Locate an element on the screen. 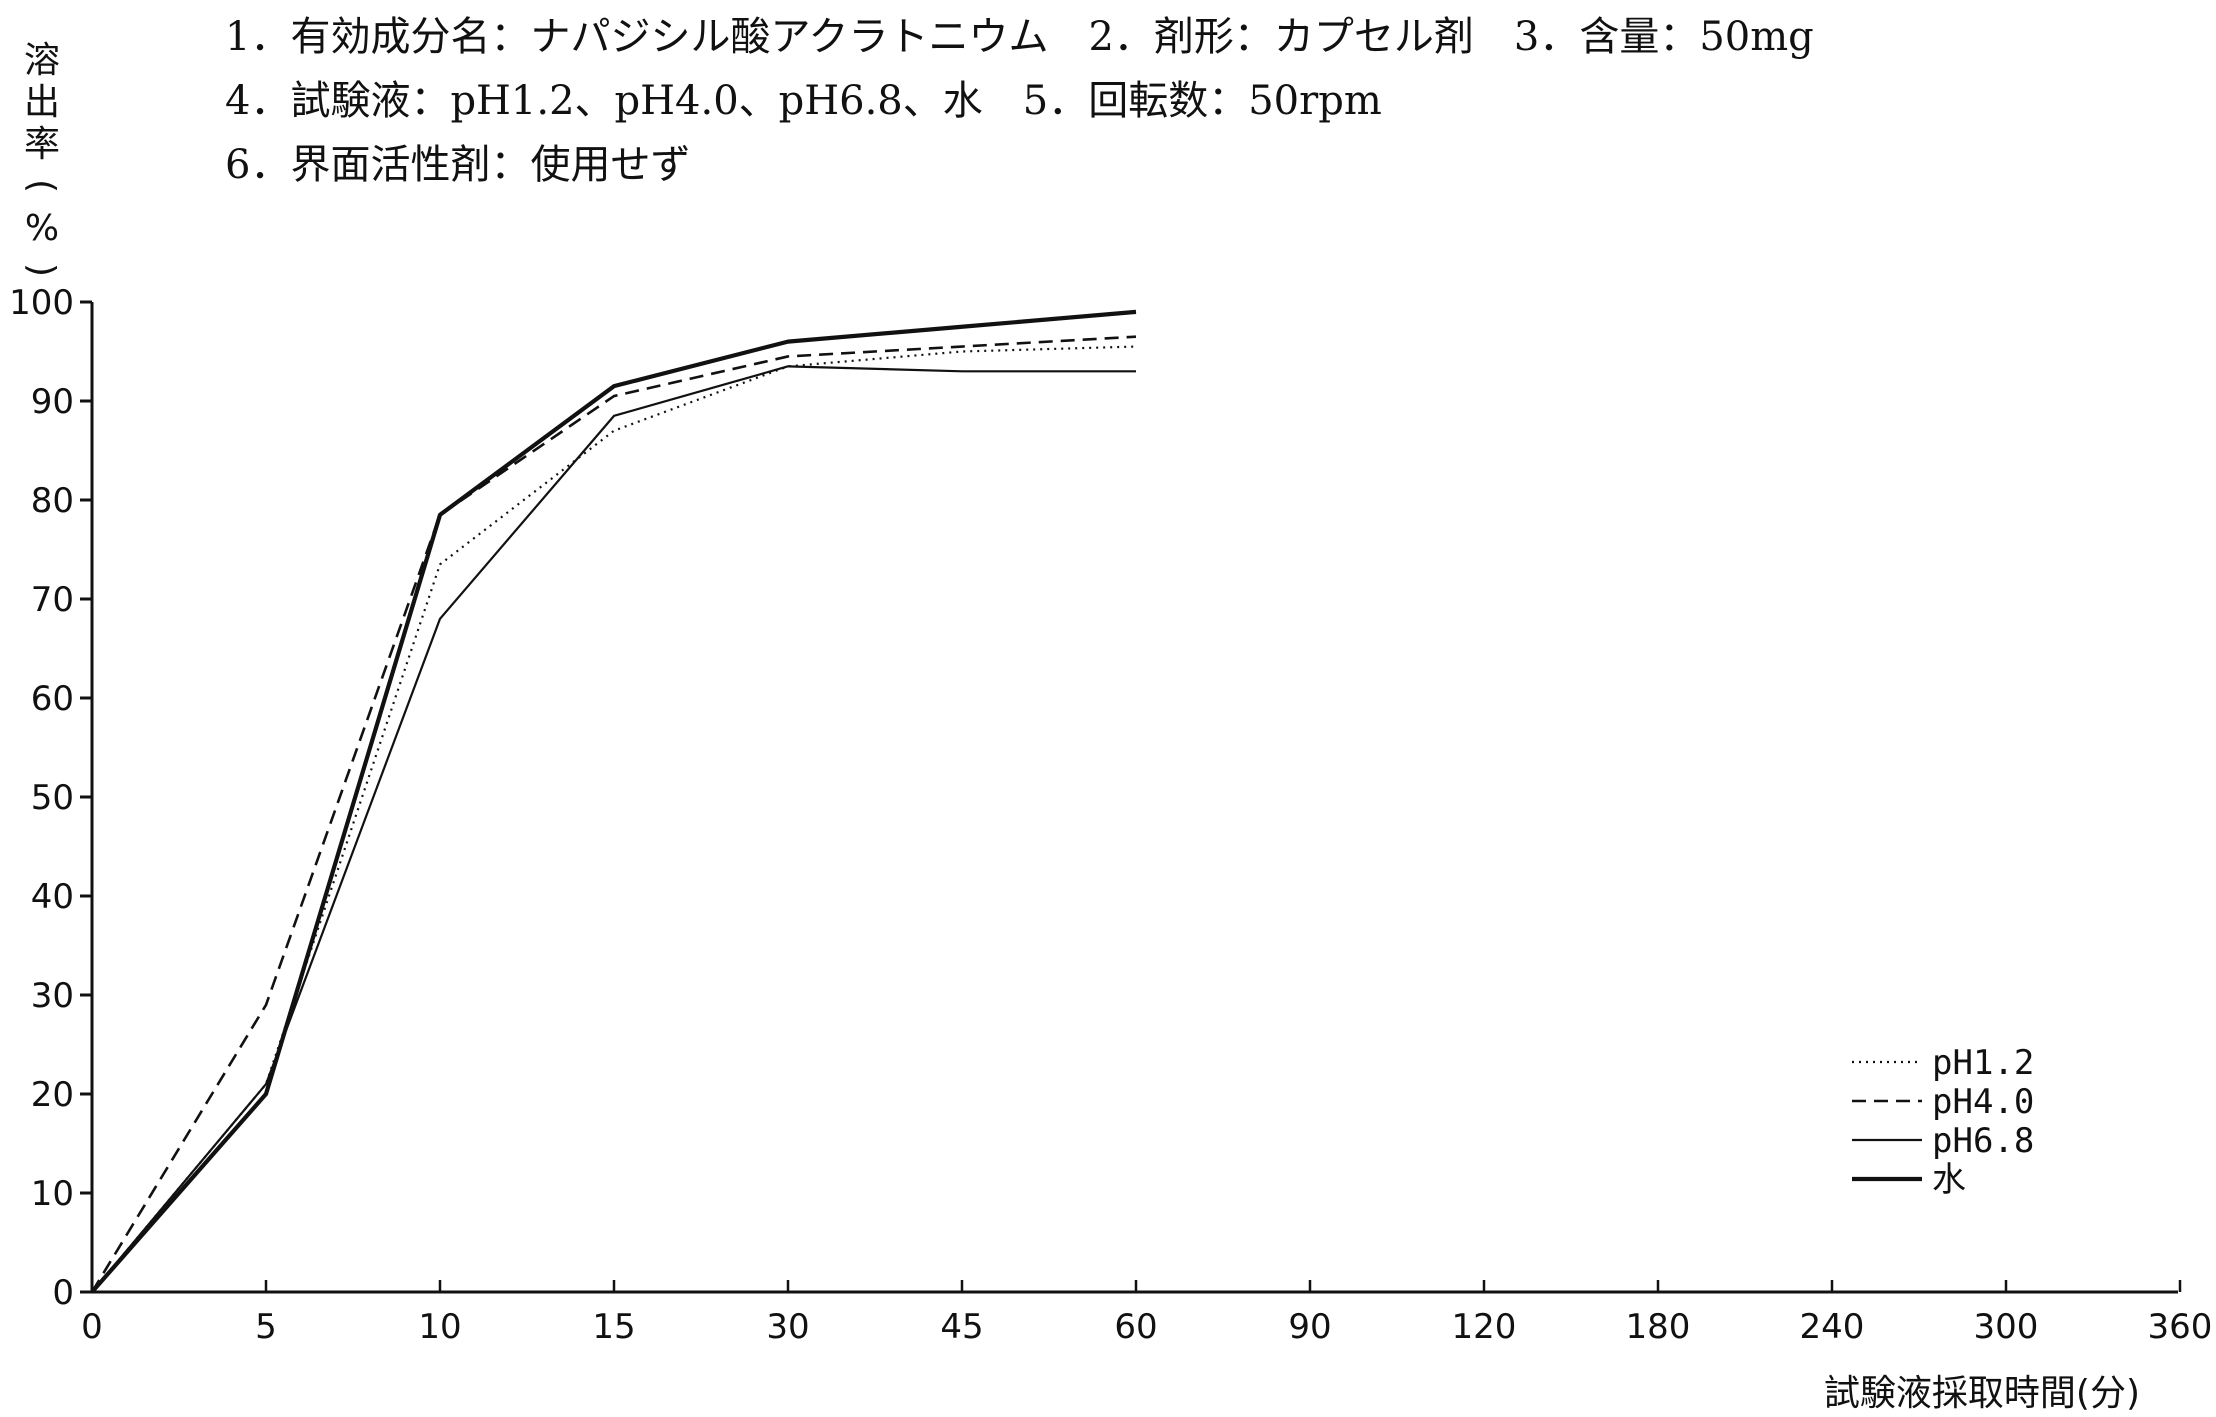  x-tick-label: 0 is located at coordinates (92, 1327).